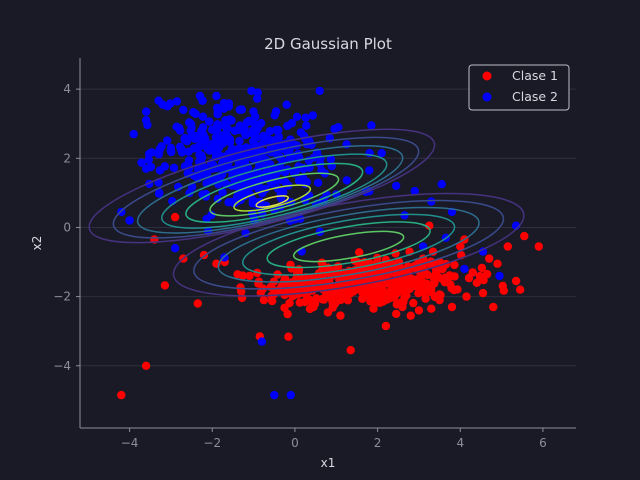 This screenshot has height=480, width=640. I want to click on legend-box, so click(519, 87).